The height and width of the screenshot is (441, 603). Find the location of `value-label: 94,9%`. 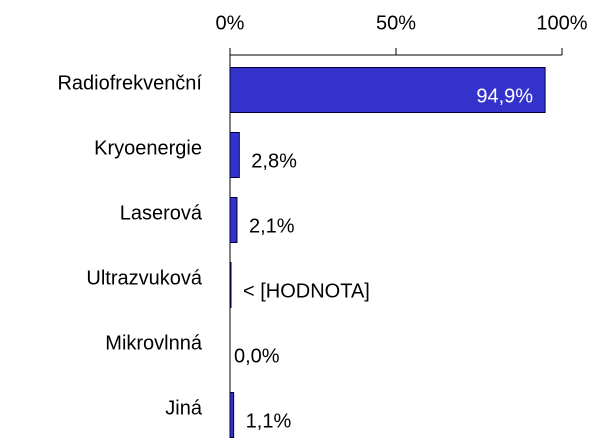

value-label: 94,9% is located at coordinates (504, 96).